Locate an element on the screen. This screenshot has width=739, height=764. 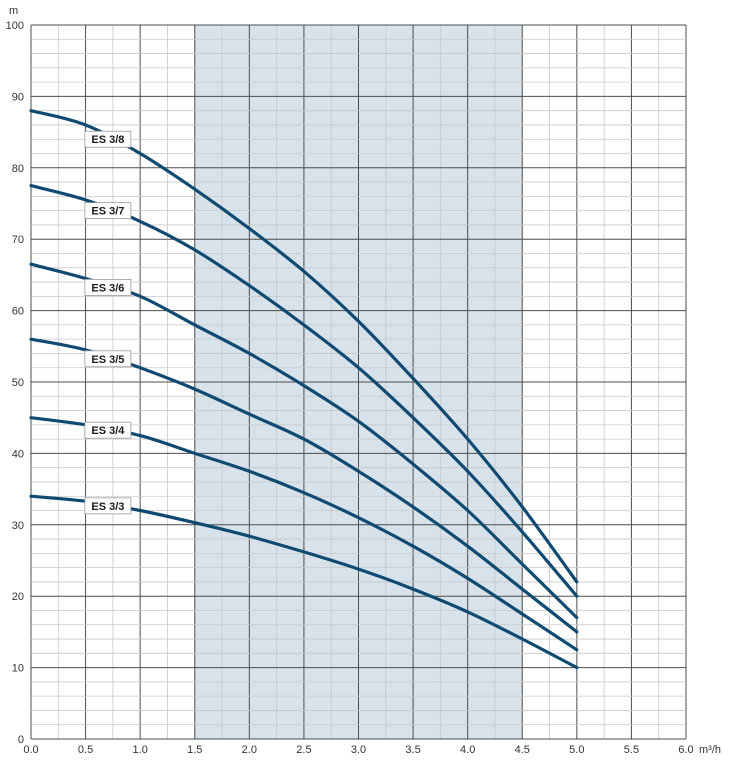
y-tick-label: 0 is located at coordinates (21, 740).